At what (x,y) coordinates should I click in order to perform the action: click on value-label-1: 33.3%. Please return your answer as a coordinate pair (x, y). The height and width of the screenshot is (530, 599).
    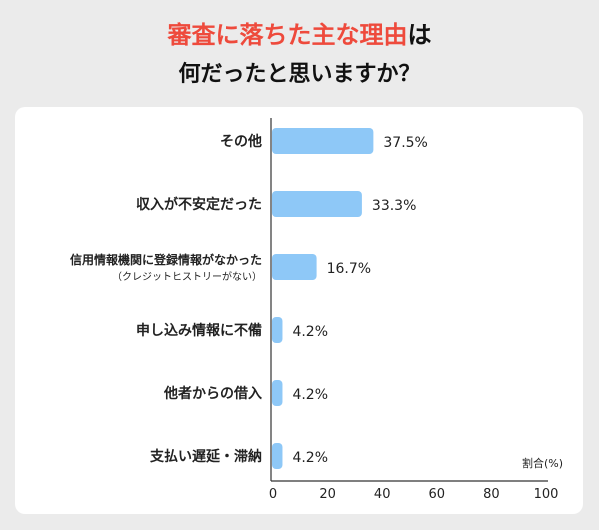
    Looking at the image, I should click on (394, 206).